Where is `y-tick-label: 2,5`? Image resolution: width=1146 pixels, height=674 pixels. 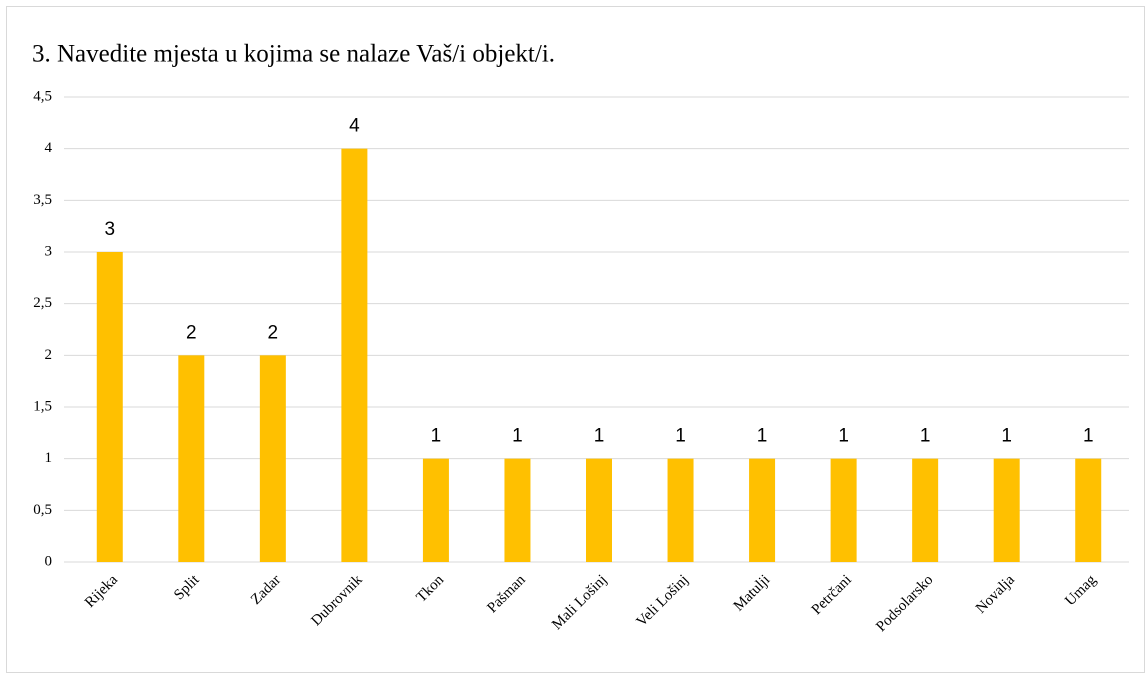 y-tick-label: 2,5 is located at coordinates (42, 303).